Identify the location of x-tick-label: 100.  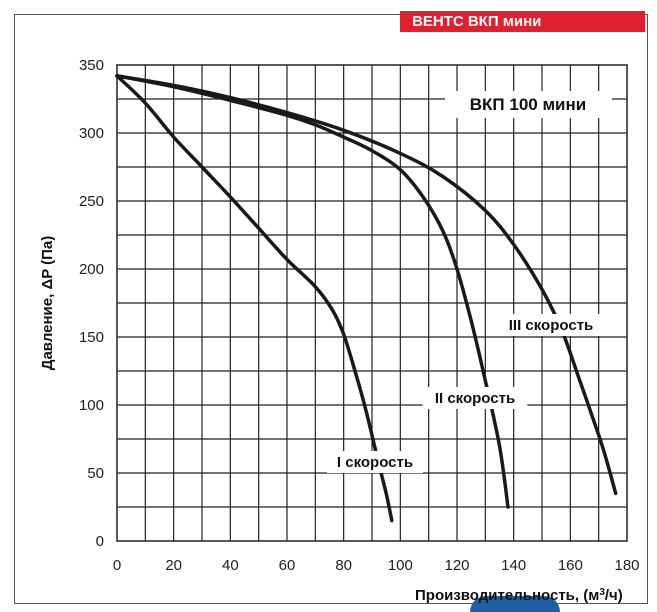
(400, 565).